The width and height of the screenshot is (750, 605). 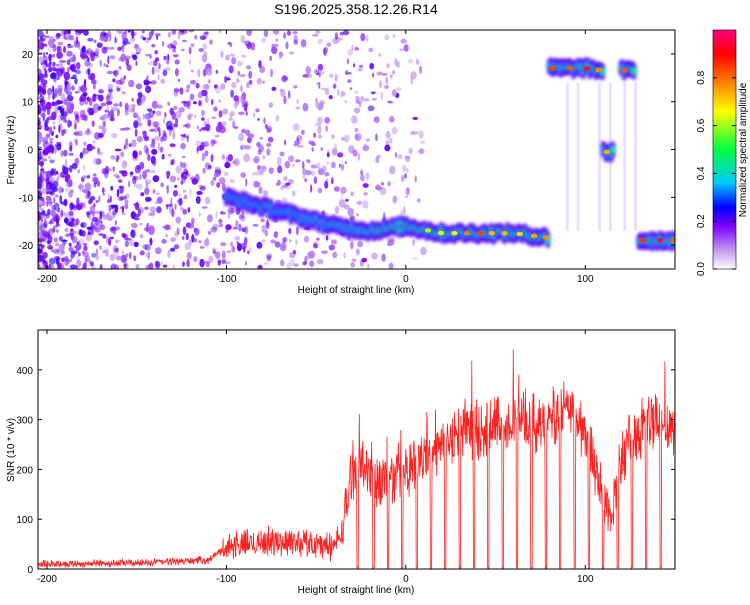 I want to click on spectrogram-ytick-label: 20, so click(x=28, y=55).